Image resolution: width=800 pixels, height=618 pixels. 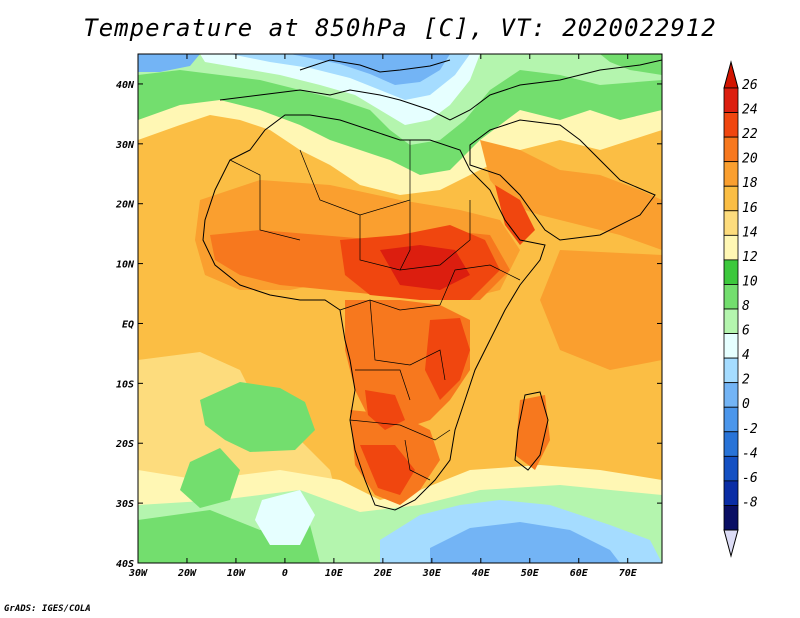 I want to click on field-nw-blue, so click(x=169, y=63).